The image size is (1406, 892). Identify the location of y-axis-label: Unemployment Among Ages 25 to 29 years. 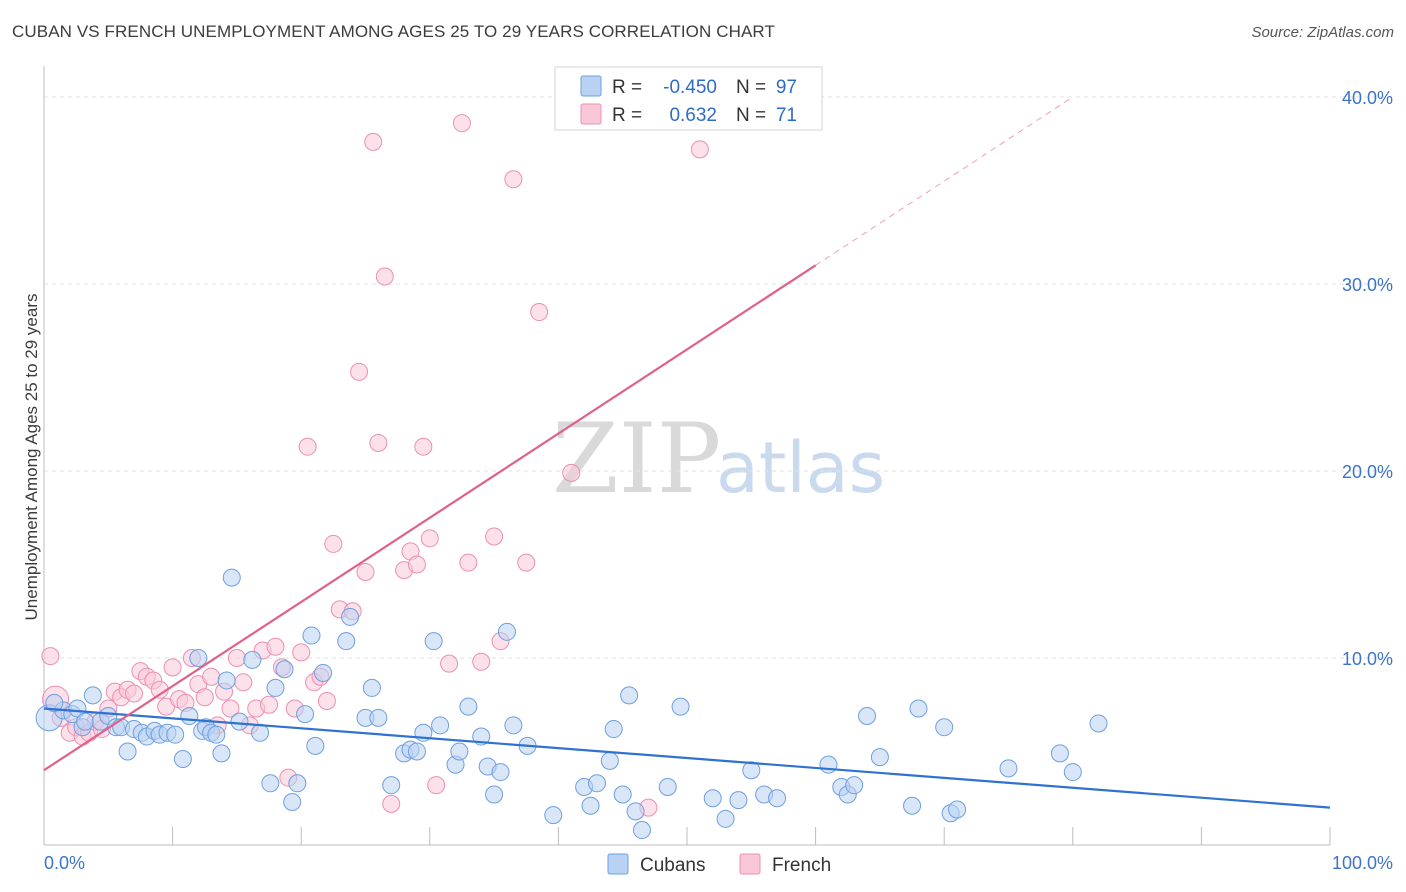
(31, 457).